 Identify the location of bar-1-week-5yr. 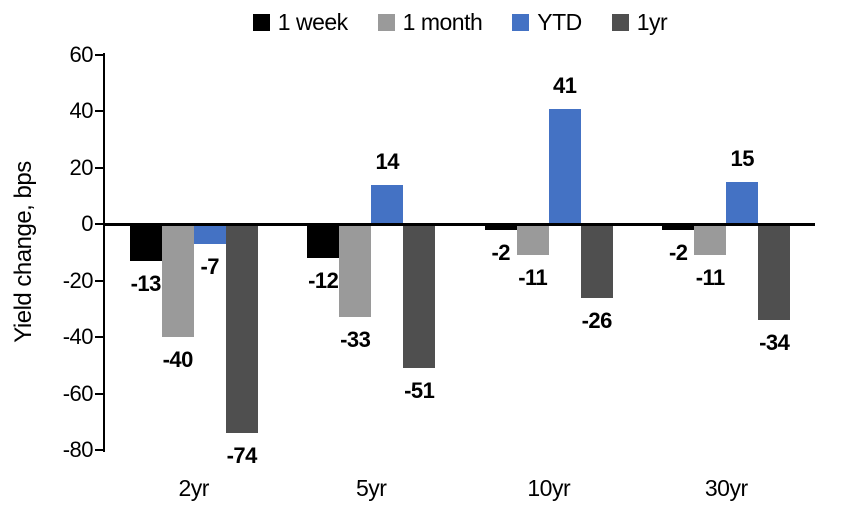
(323, 241).